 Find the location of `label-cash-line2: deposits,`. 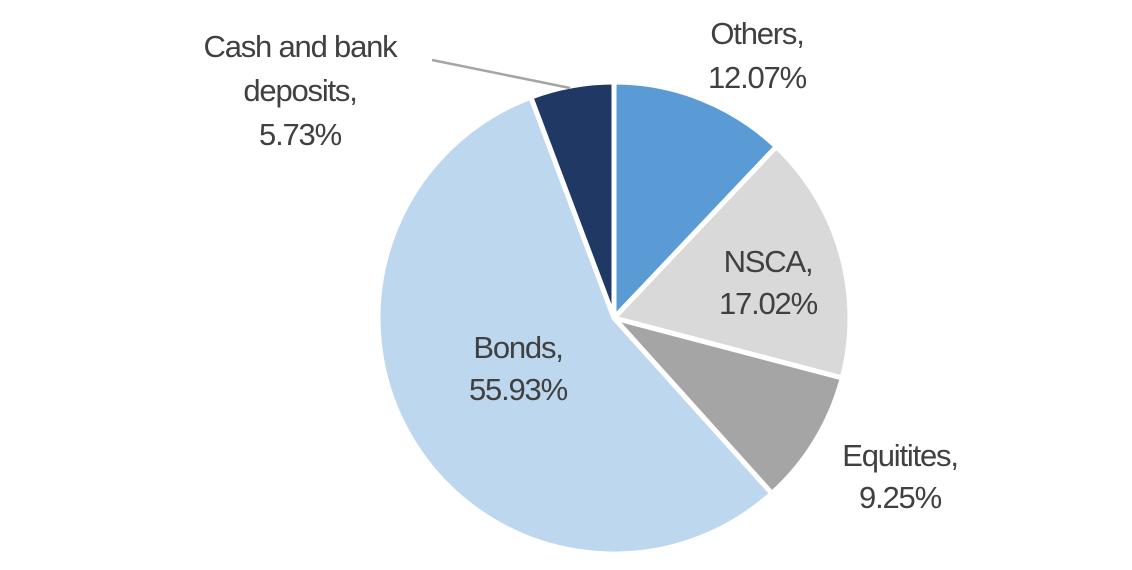

label-cash-line2: deposits, is located at coordinates (299, 90).